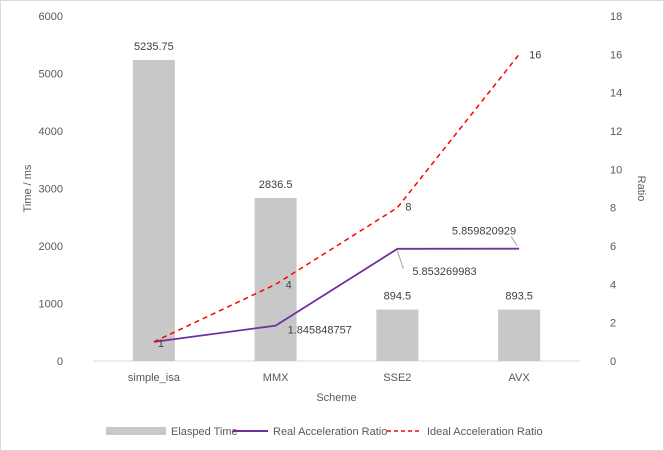 The width and height of the screenshot is (664, 451). I want to click on y2-tick-label: 8, so click(613, 209).